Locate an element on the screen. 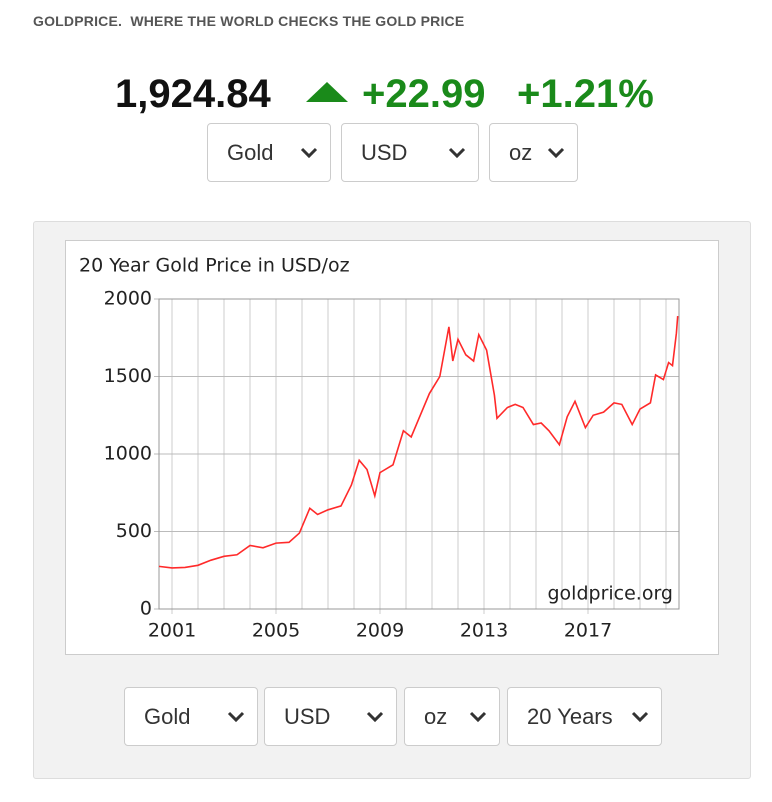 This screenshot has width=772, height=802. brand: GOLDPRICE. is located at coordinates (78, 21).